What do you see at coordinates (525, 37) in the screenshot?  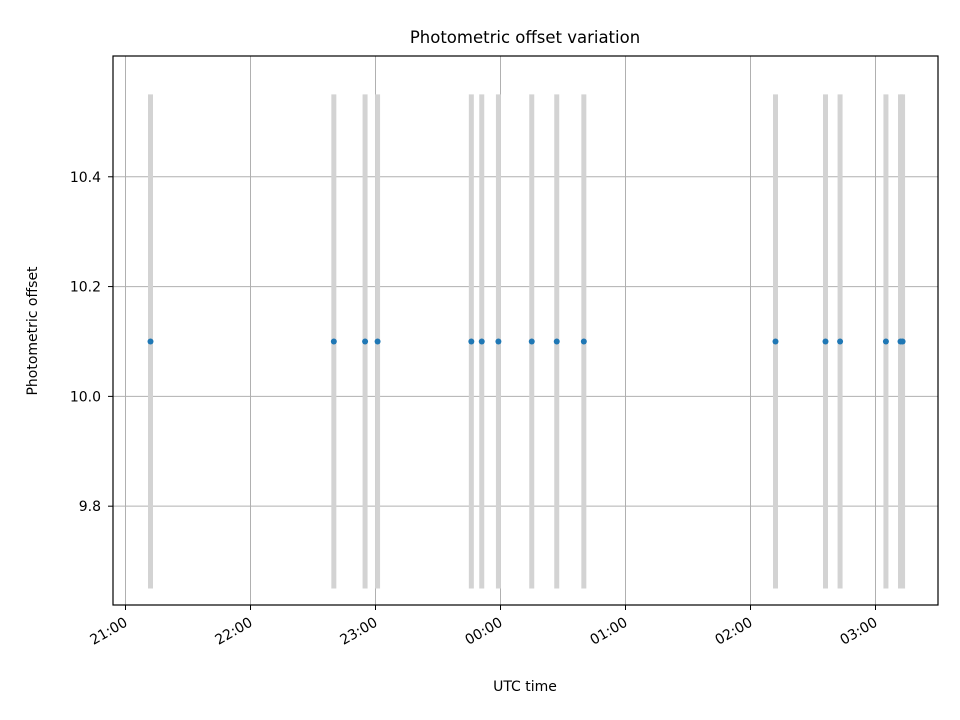 I see `chart-title: Photometric offset variation` at bounding box center [525, 37].